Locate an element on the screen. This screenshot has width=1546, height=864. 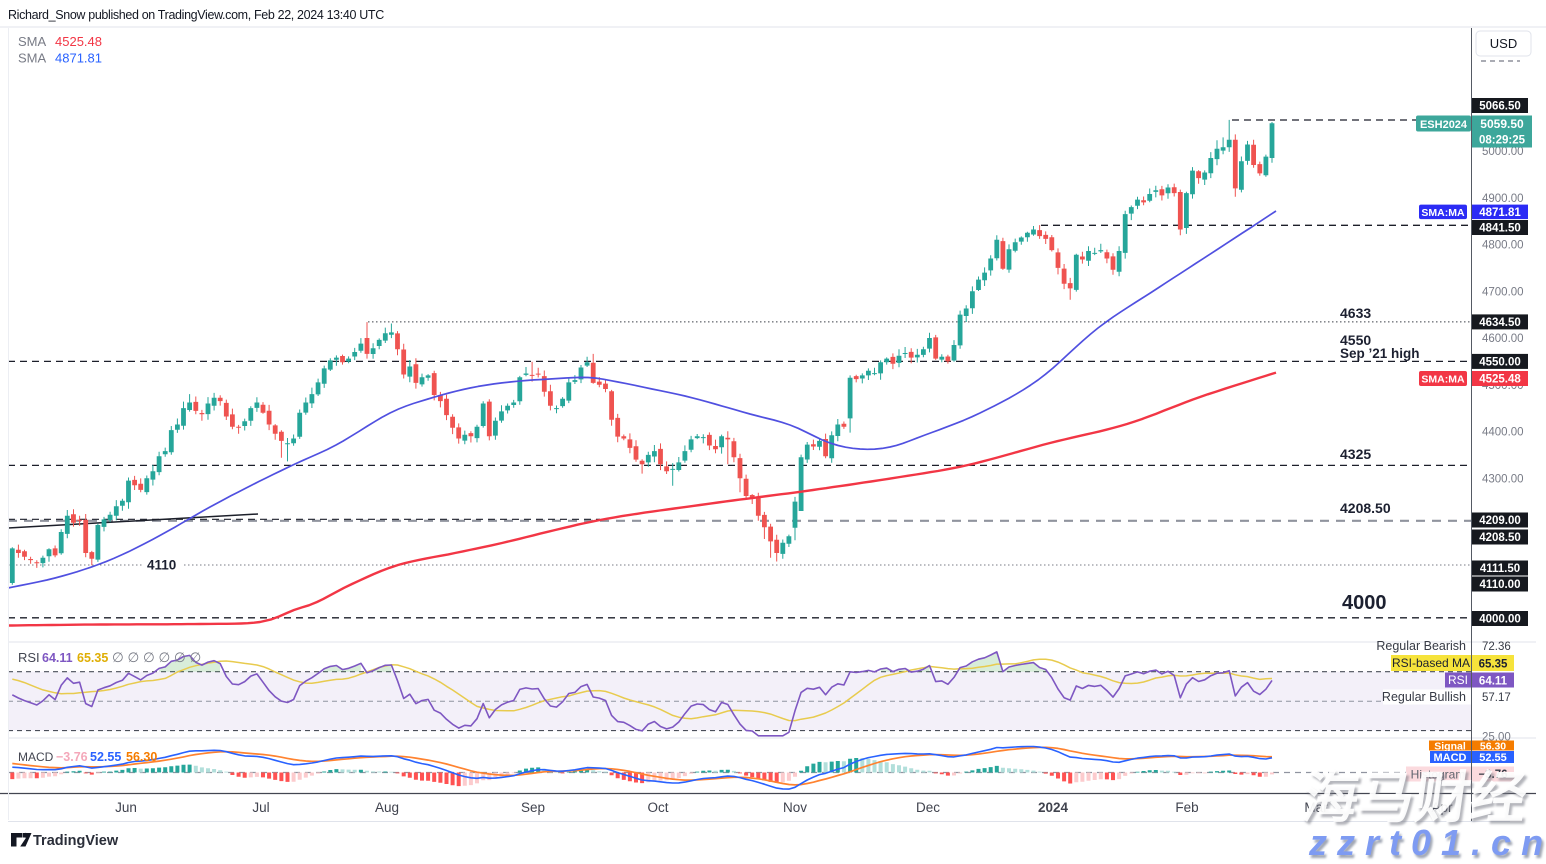
svg-text: 4300.00 is located at coordinates (1503, 479).